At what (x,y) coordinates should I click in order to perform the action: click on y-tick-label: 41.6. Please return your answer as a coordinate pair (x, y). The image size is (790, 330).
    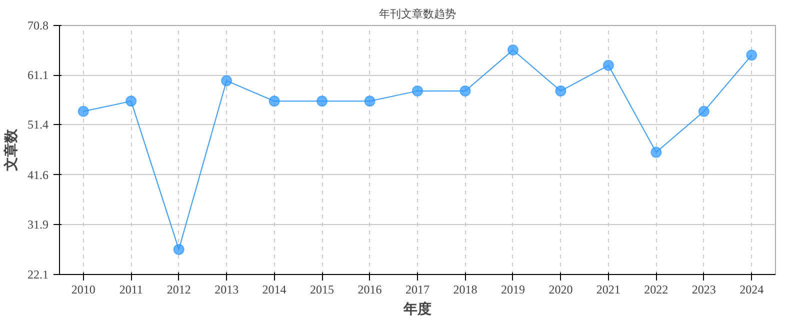
    Looking at the image, I should click on (38, 175).